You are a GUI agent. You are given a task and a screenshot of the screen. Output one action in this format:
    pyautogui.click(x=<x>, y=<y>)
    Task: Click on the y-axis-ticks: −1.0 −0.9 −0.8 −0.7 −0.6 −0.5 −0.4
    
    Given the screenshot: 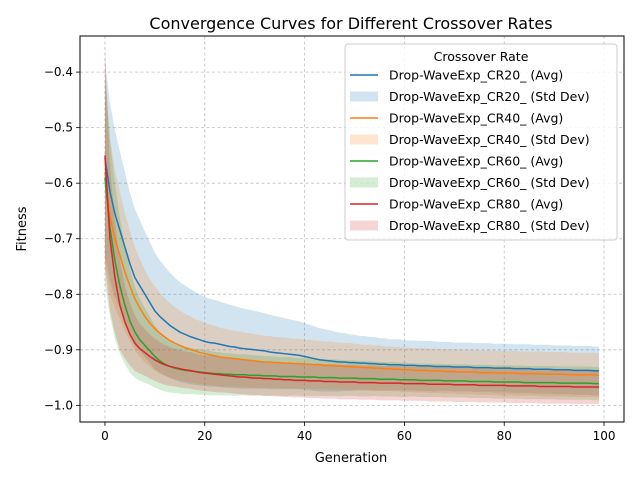 What is the action you would take?
    pyautogui.click(x=62, y=238)
    